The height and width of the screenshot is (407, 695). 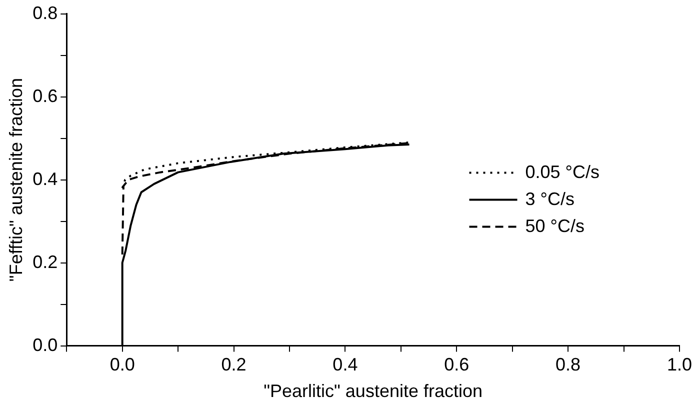 I want to click on legend-label: 0.05 °C/s, so click(x=562, y=172).